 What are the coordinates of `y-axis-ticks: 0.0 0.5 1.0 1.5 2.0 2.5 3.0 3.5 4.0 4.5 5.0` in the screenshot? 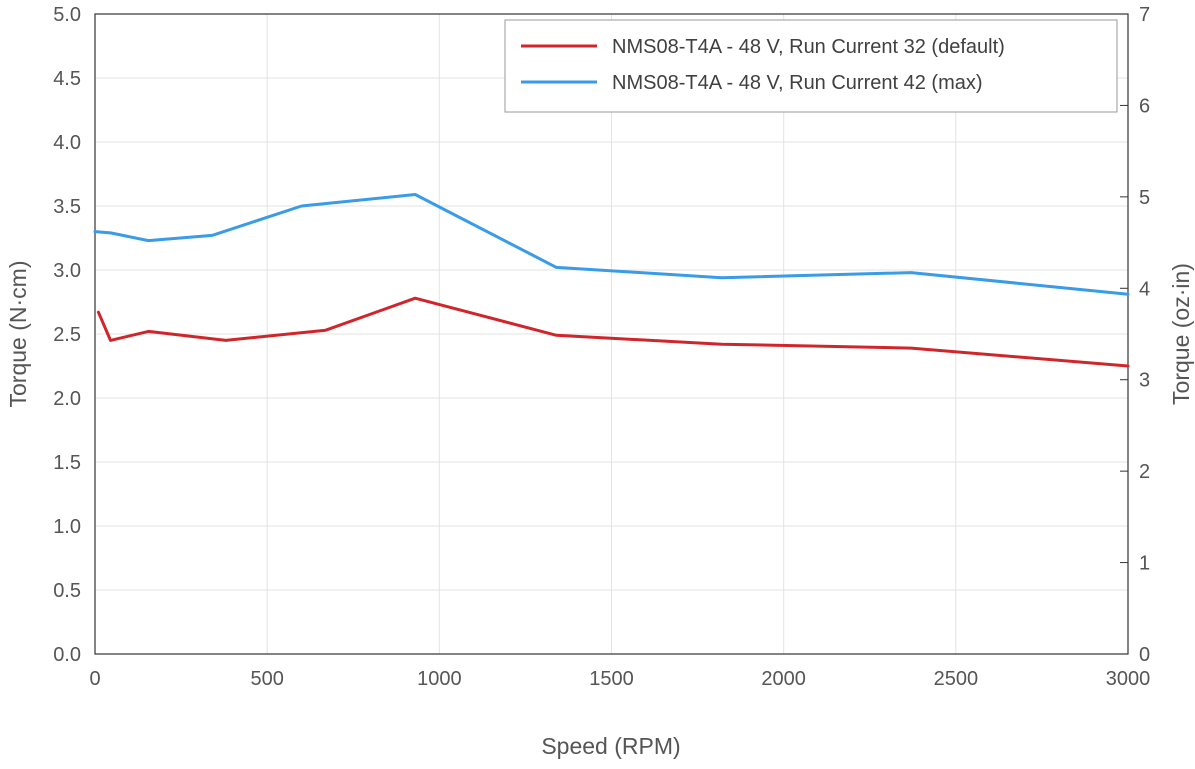 It's located at (67, 335).